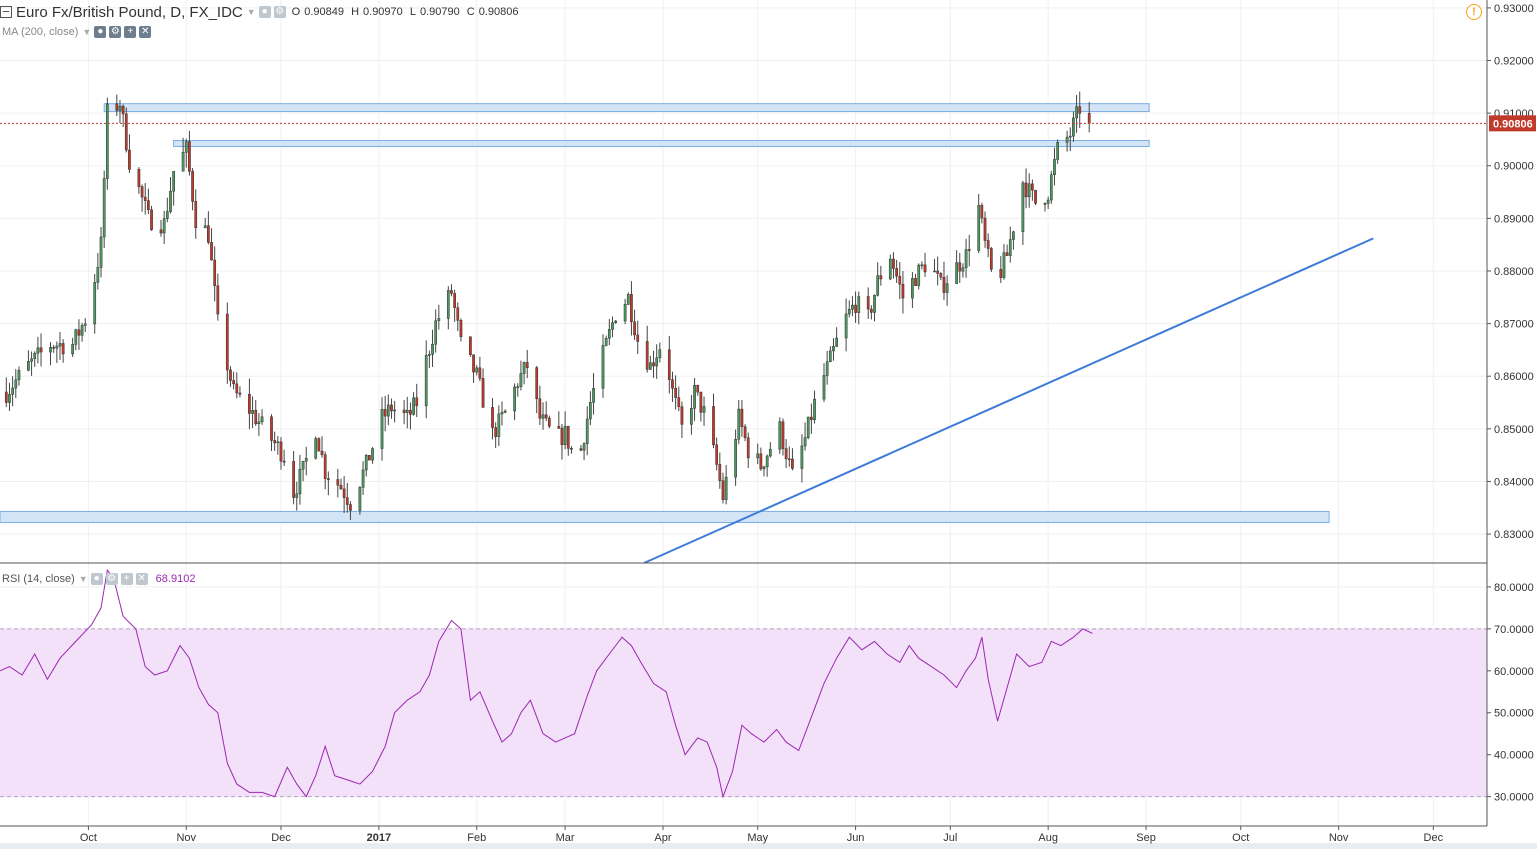 The height and width of the screenshot is (849, 1537). I want to click on close-label: C, so click(470, 12).